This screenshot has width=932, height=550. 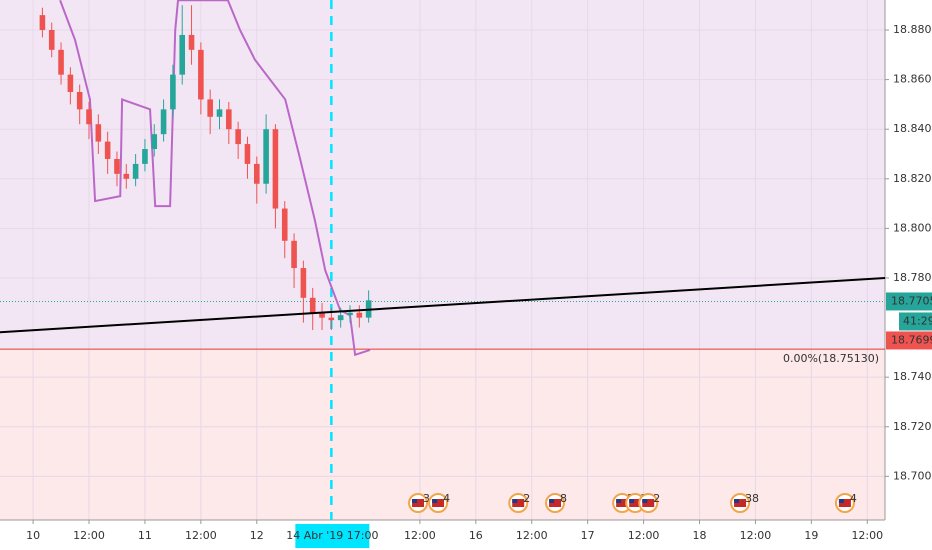 What do you see at coordinates (912, 426) in the screenshot?
I see `y-tick-label: 18.72000` at bounding box center [912, 426].